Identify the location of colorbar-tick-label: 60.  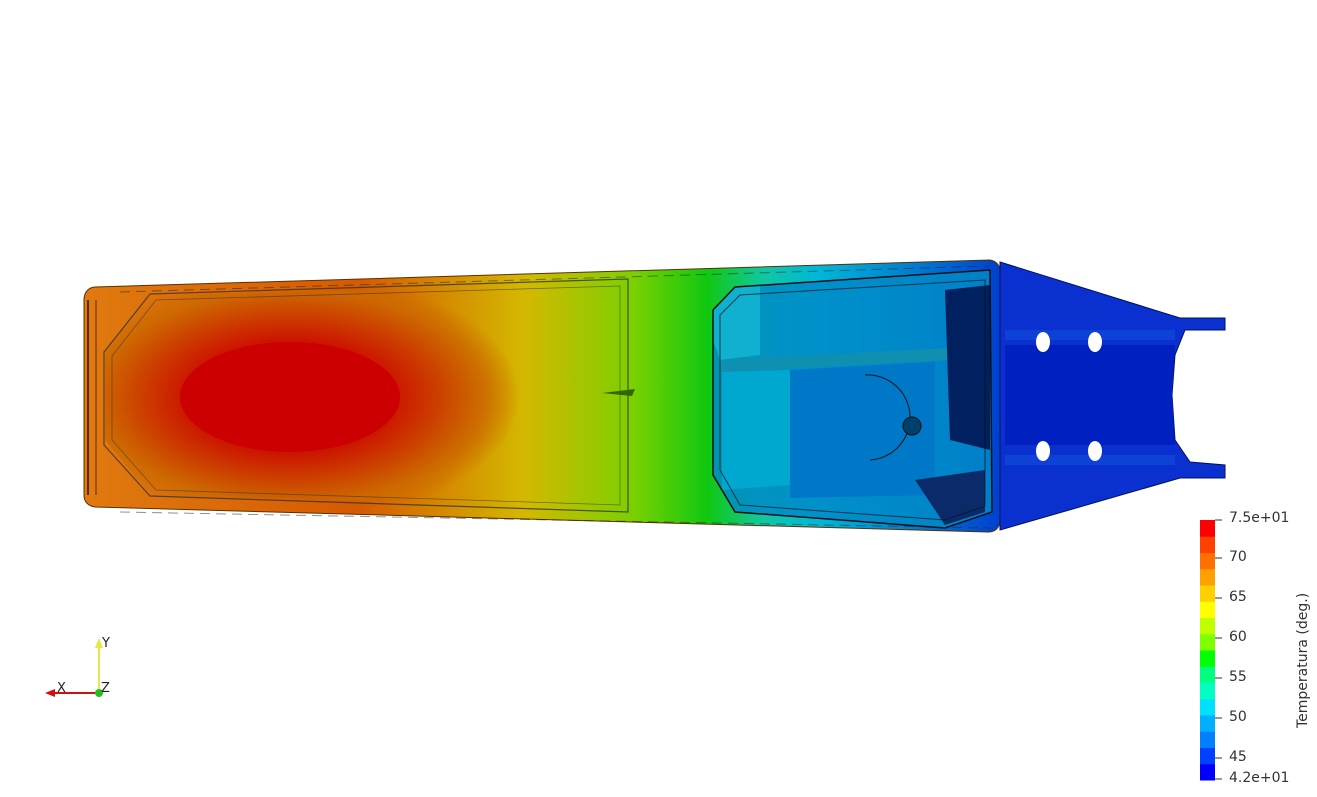
(1238, 637).